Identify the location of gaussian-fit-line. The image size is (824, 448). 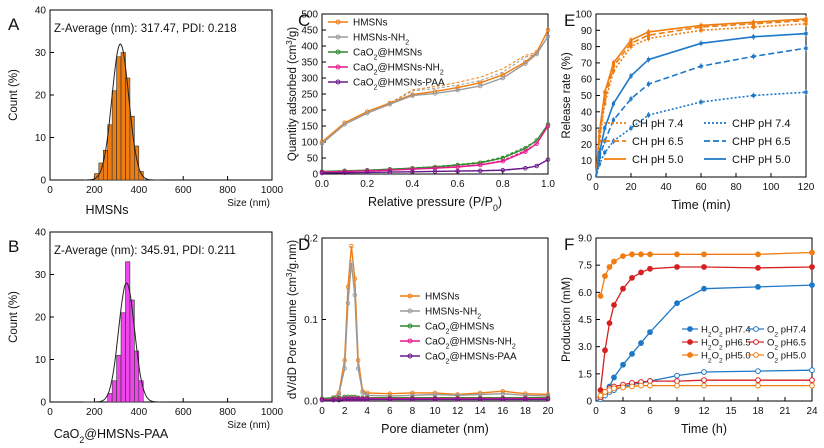
(122, 112).